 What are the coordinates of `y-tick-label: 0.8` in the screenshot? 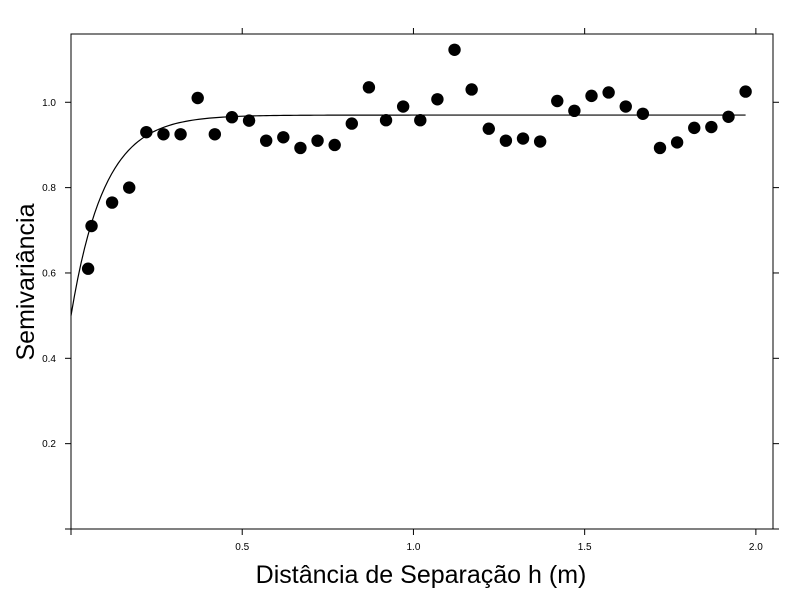 It's located at (49, 188).